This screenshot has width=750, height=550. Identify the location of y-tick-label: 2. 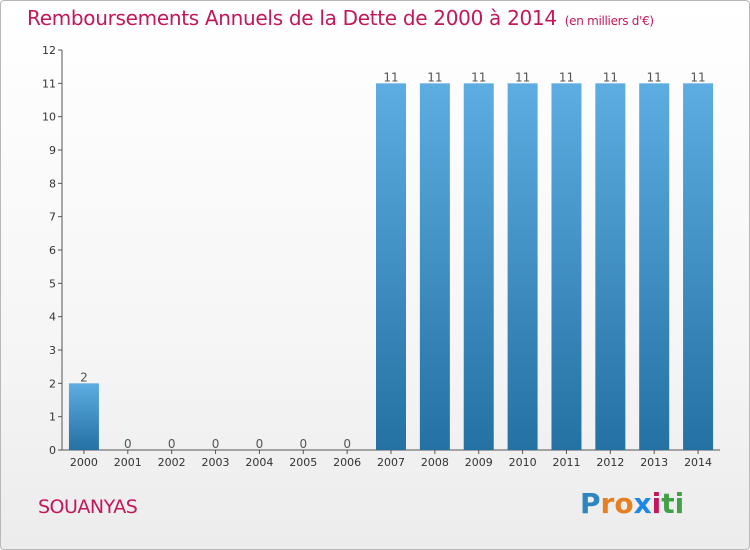
(52, 383).